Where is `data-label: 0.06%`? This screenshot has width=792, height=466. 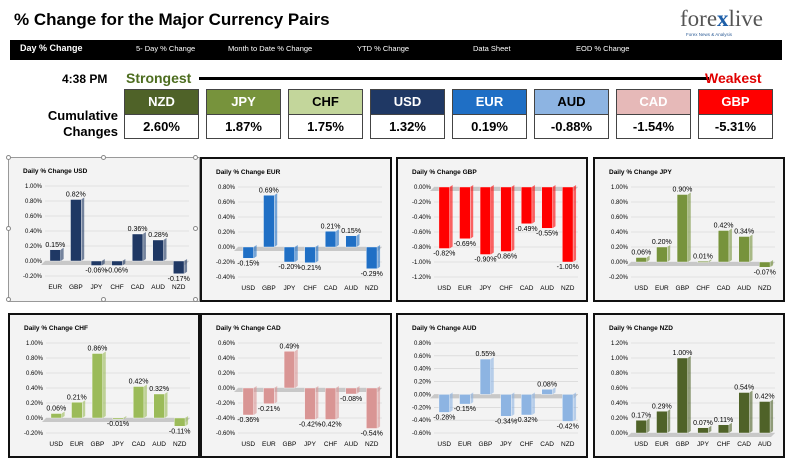 data-label: 0.06% is located at coordinates (56, 409).